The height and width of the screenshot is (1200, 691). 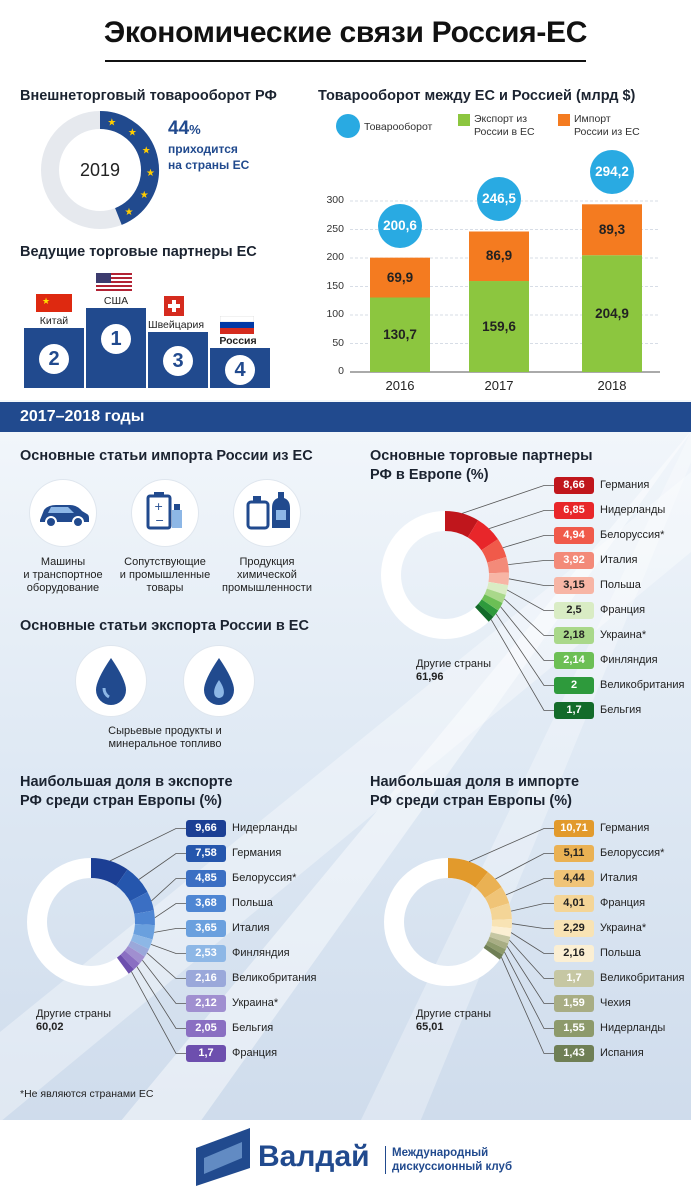 I want to click on valdai-logo-icon, so click(x=223, y=1157).